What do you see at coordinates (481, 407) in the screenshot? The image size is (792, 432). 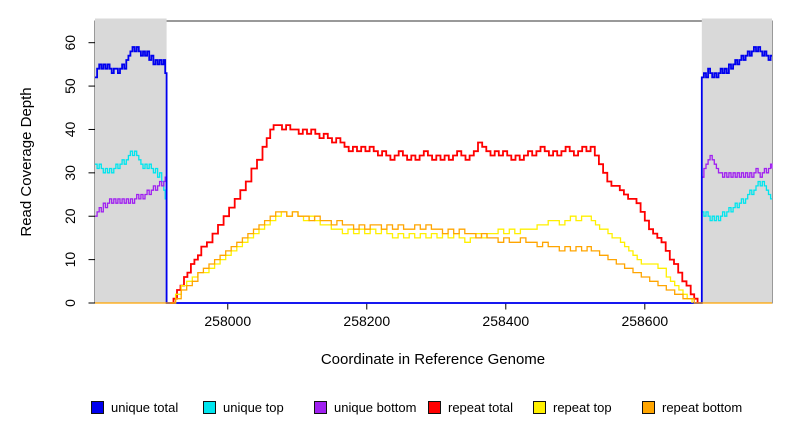 I see `legend-label: repeat total` at bounding box center [481, 407].